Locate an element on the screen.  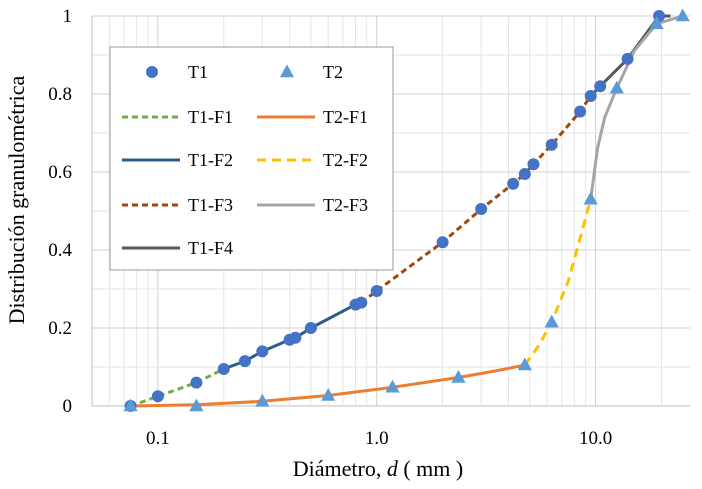
x-axis-title-var: d is located at coordinates (393, 468).